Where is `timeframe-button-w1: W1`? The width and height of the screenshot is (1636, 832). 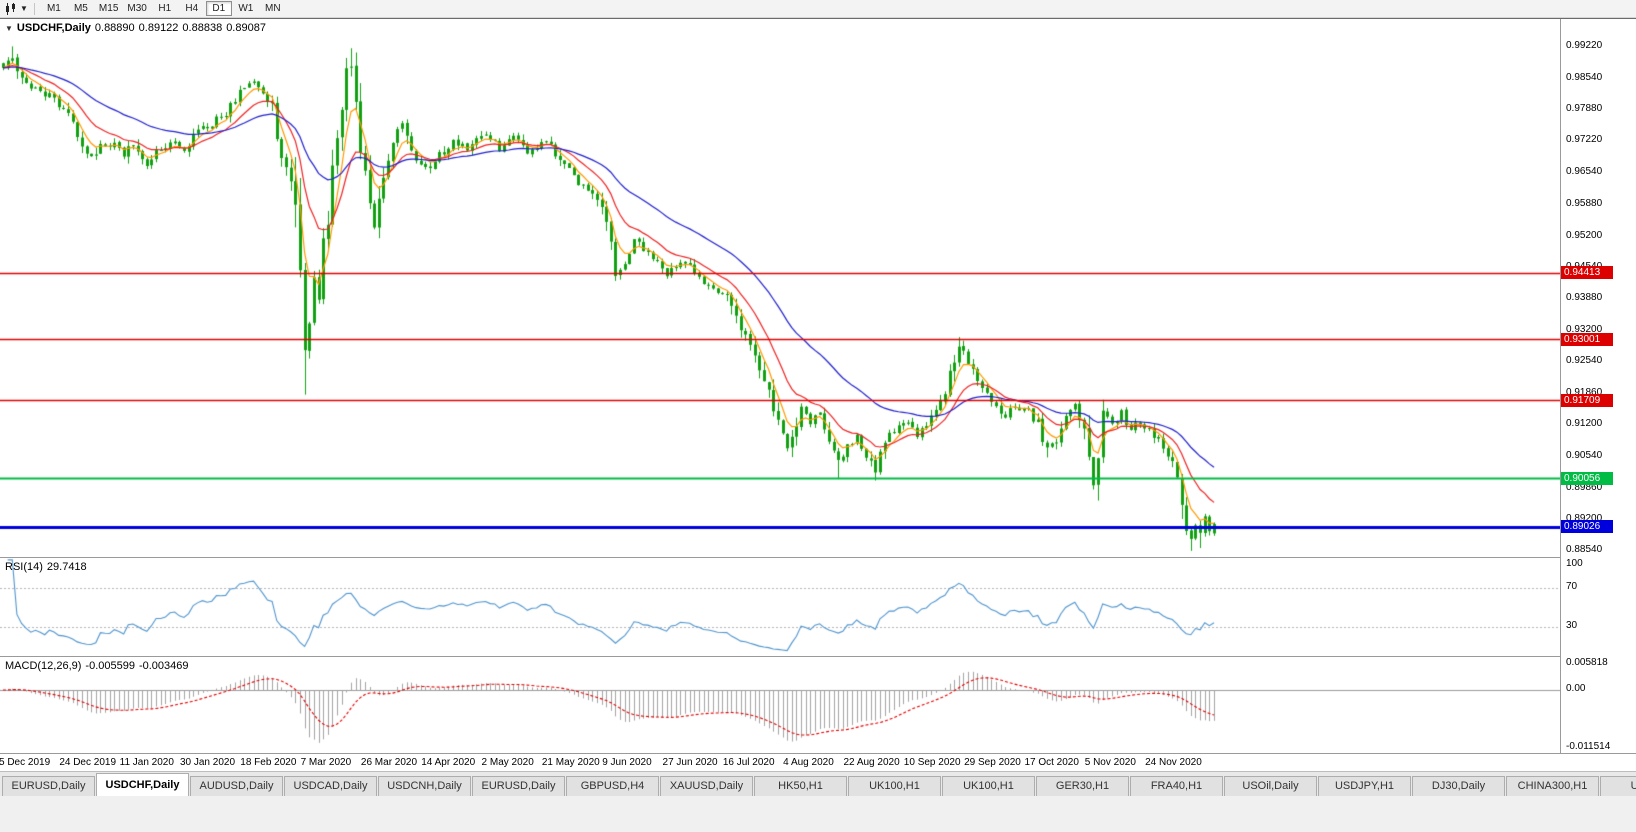
timeframe-button-w1: W1 is located at coordinates (246, 8).